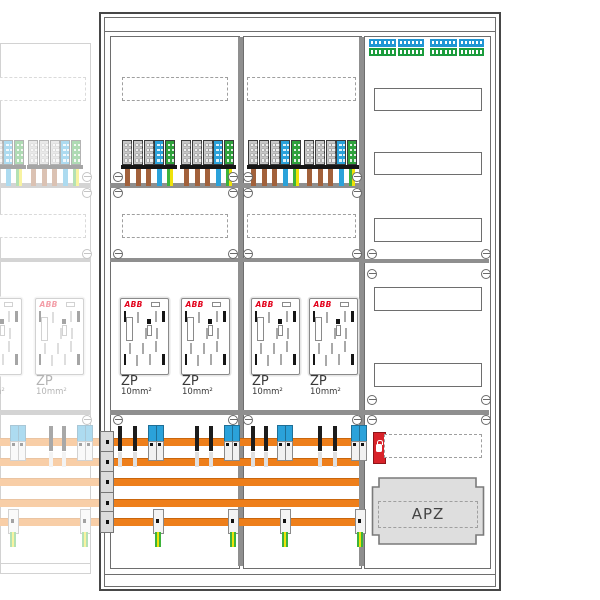  Describe the element at coordinates (341, 152) in the screenshot. I see `neutral-terminal` at that location.